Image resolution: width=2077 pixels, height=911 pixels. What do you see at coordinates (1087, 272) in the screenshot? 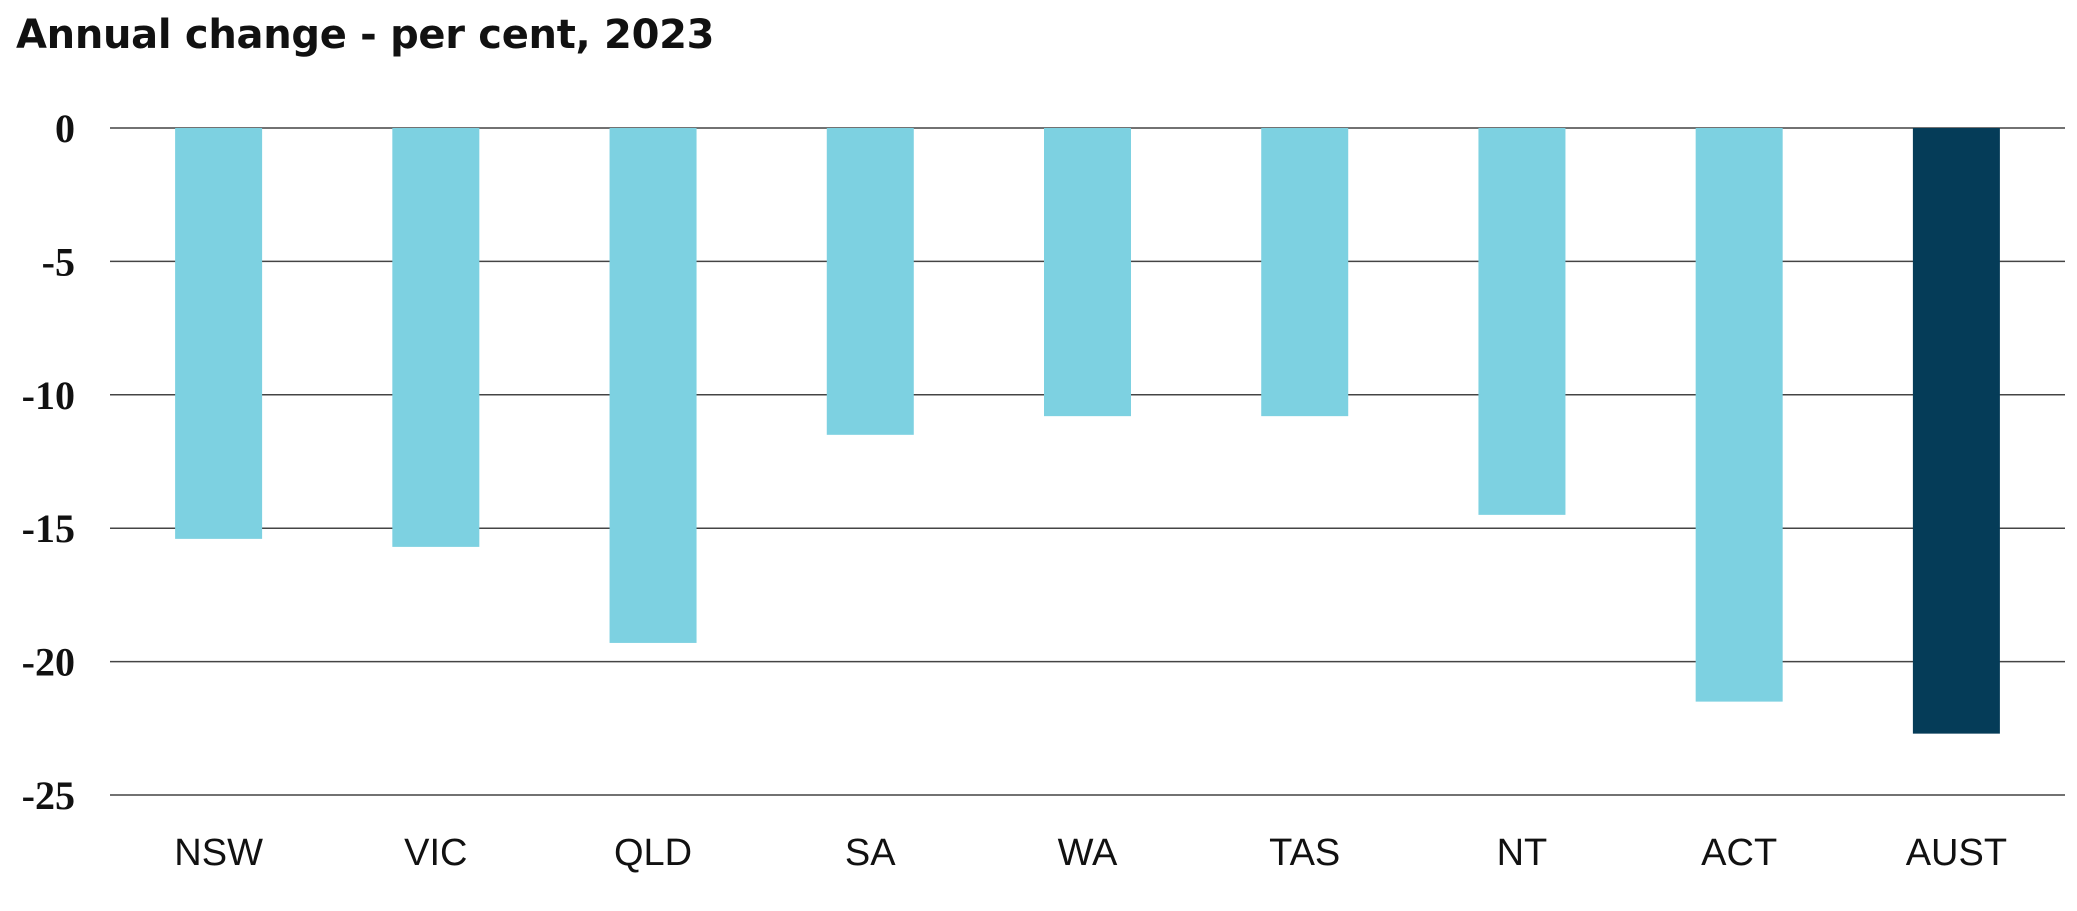
I see `bar-wa` at bounding box center [1087, 272].